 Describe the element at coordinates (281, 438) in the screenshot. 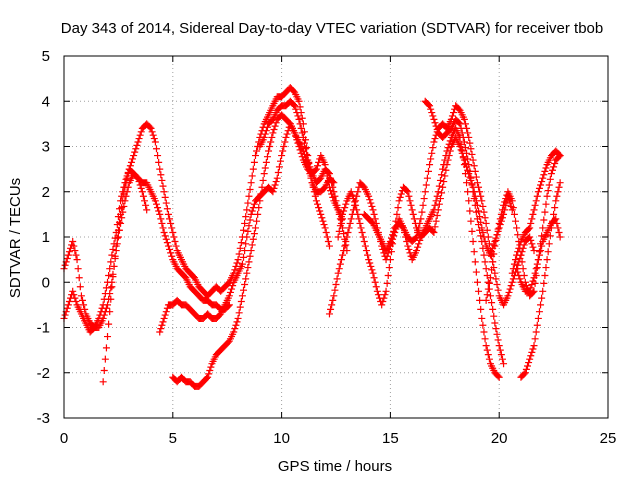

I see `x-tick-label: 10` at that location.